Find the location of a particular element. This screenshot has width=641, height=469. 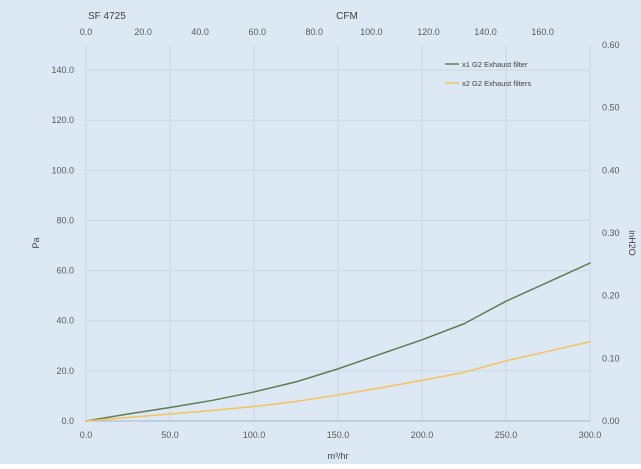

y-right-tick-label: 0.00 is located at coordinates (611, 421).